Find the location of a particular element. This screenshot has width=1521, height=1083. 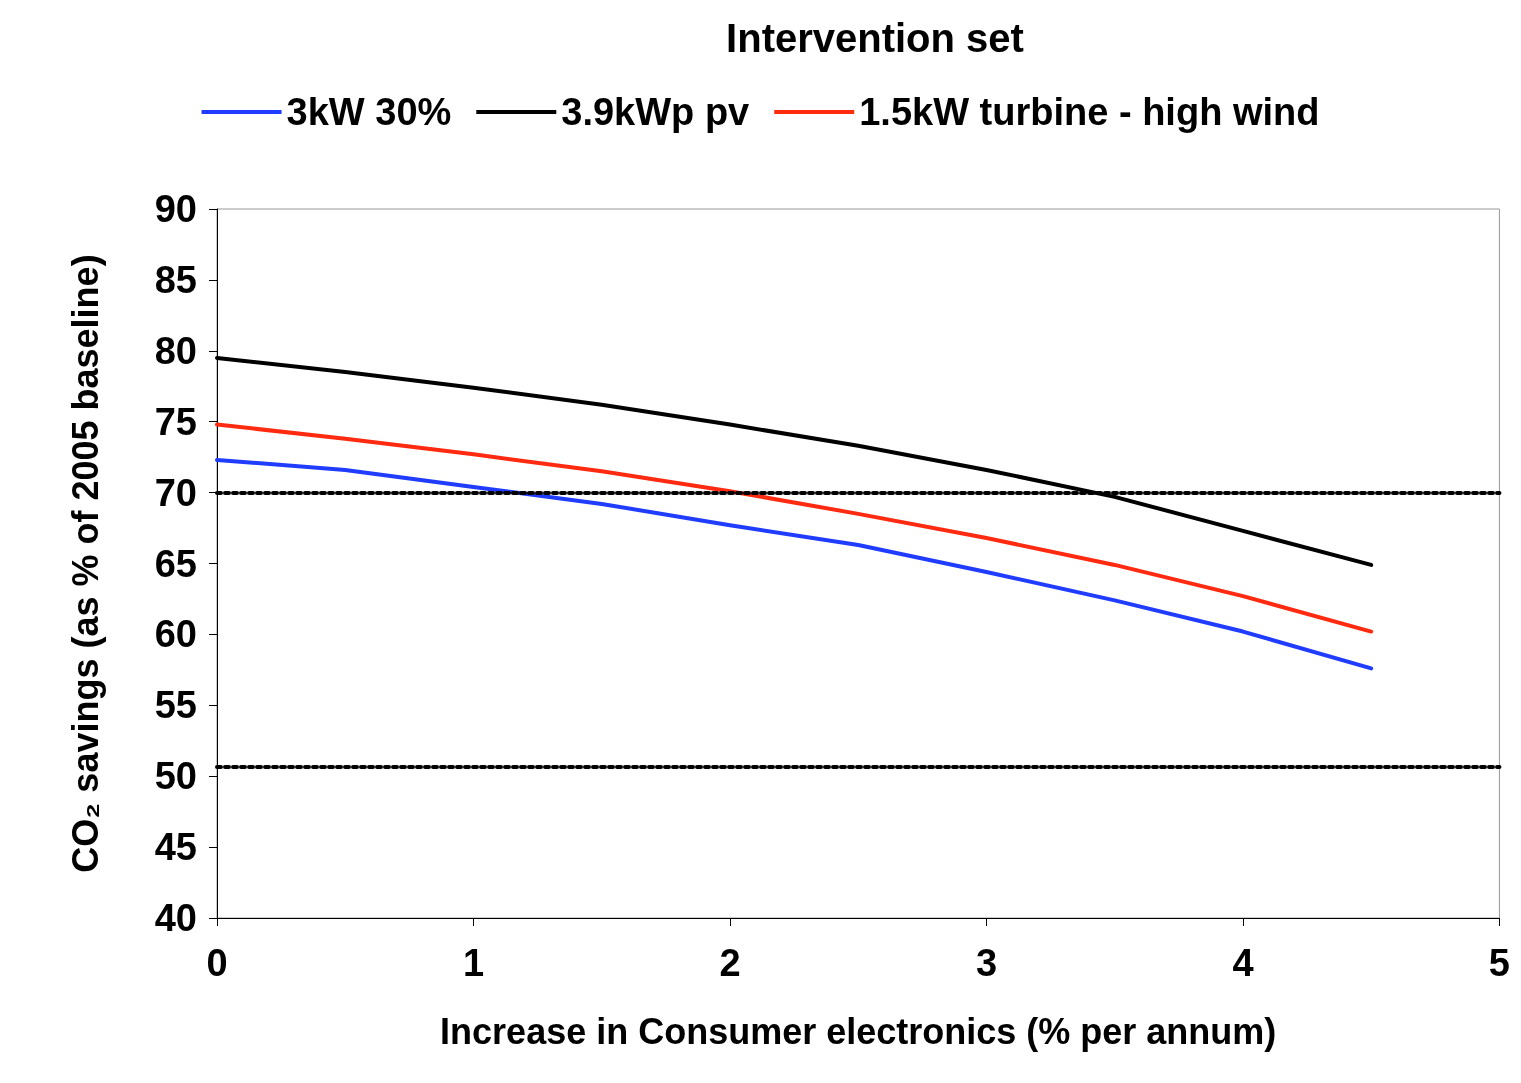

y-tick-label: 45 is located at coordinates (175, 847).